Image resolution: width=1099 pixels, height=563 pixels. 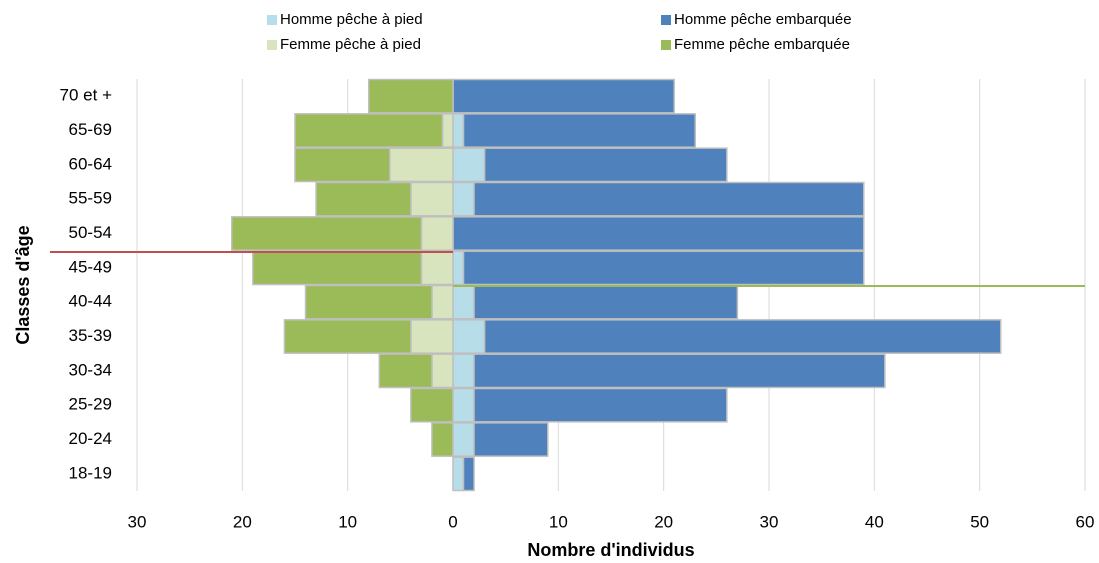 What do you see at coordinates (90, 438) in the screenshot?
I see `y-tick-label: 20-24` at bounding box center [90, 438].